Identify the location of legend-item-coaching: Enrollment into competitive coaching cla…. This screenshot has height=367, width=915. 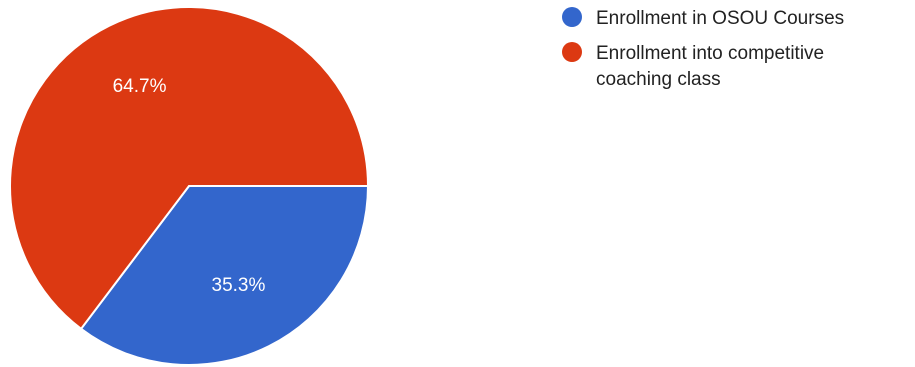
(737, 67).